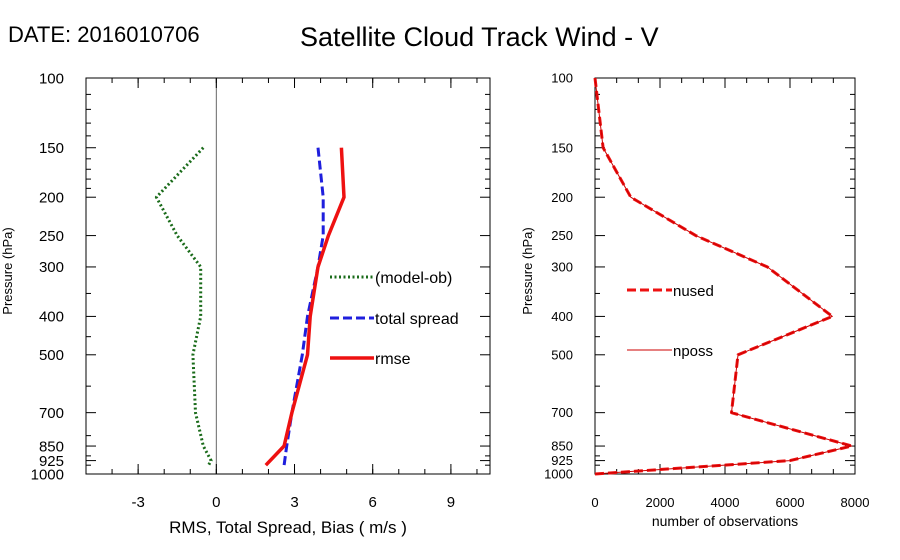  Describe the element at coordinates (855, 502) in the screenshot. I see `x-tick-label: 8000` at that location.